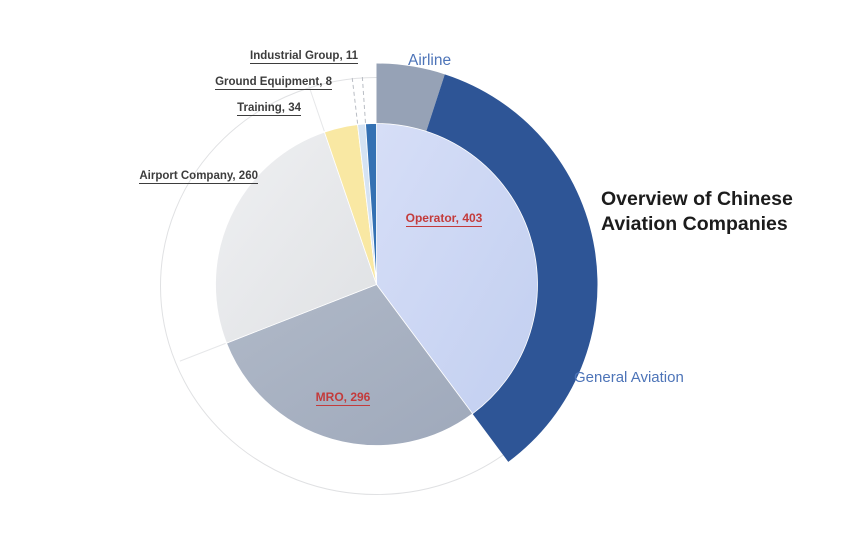 This screenshot has height=540, width=850. I want to click on ring-segment-airline, so click(410, 97).